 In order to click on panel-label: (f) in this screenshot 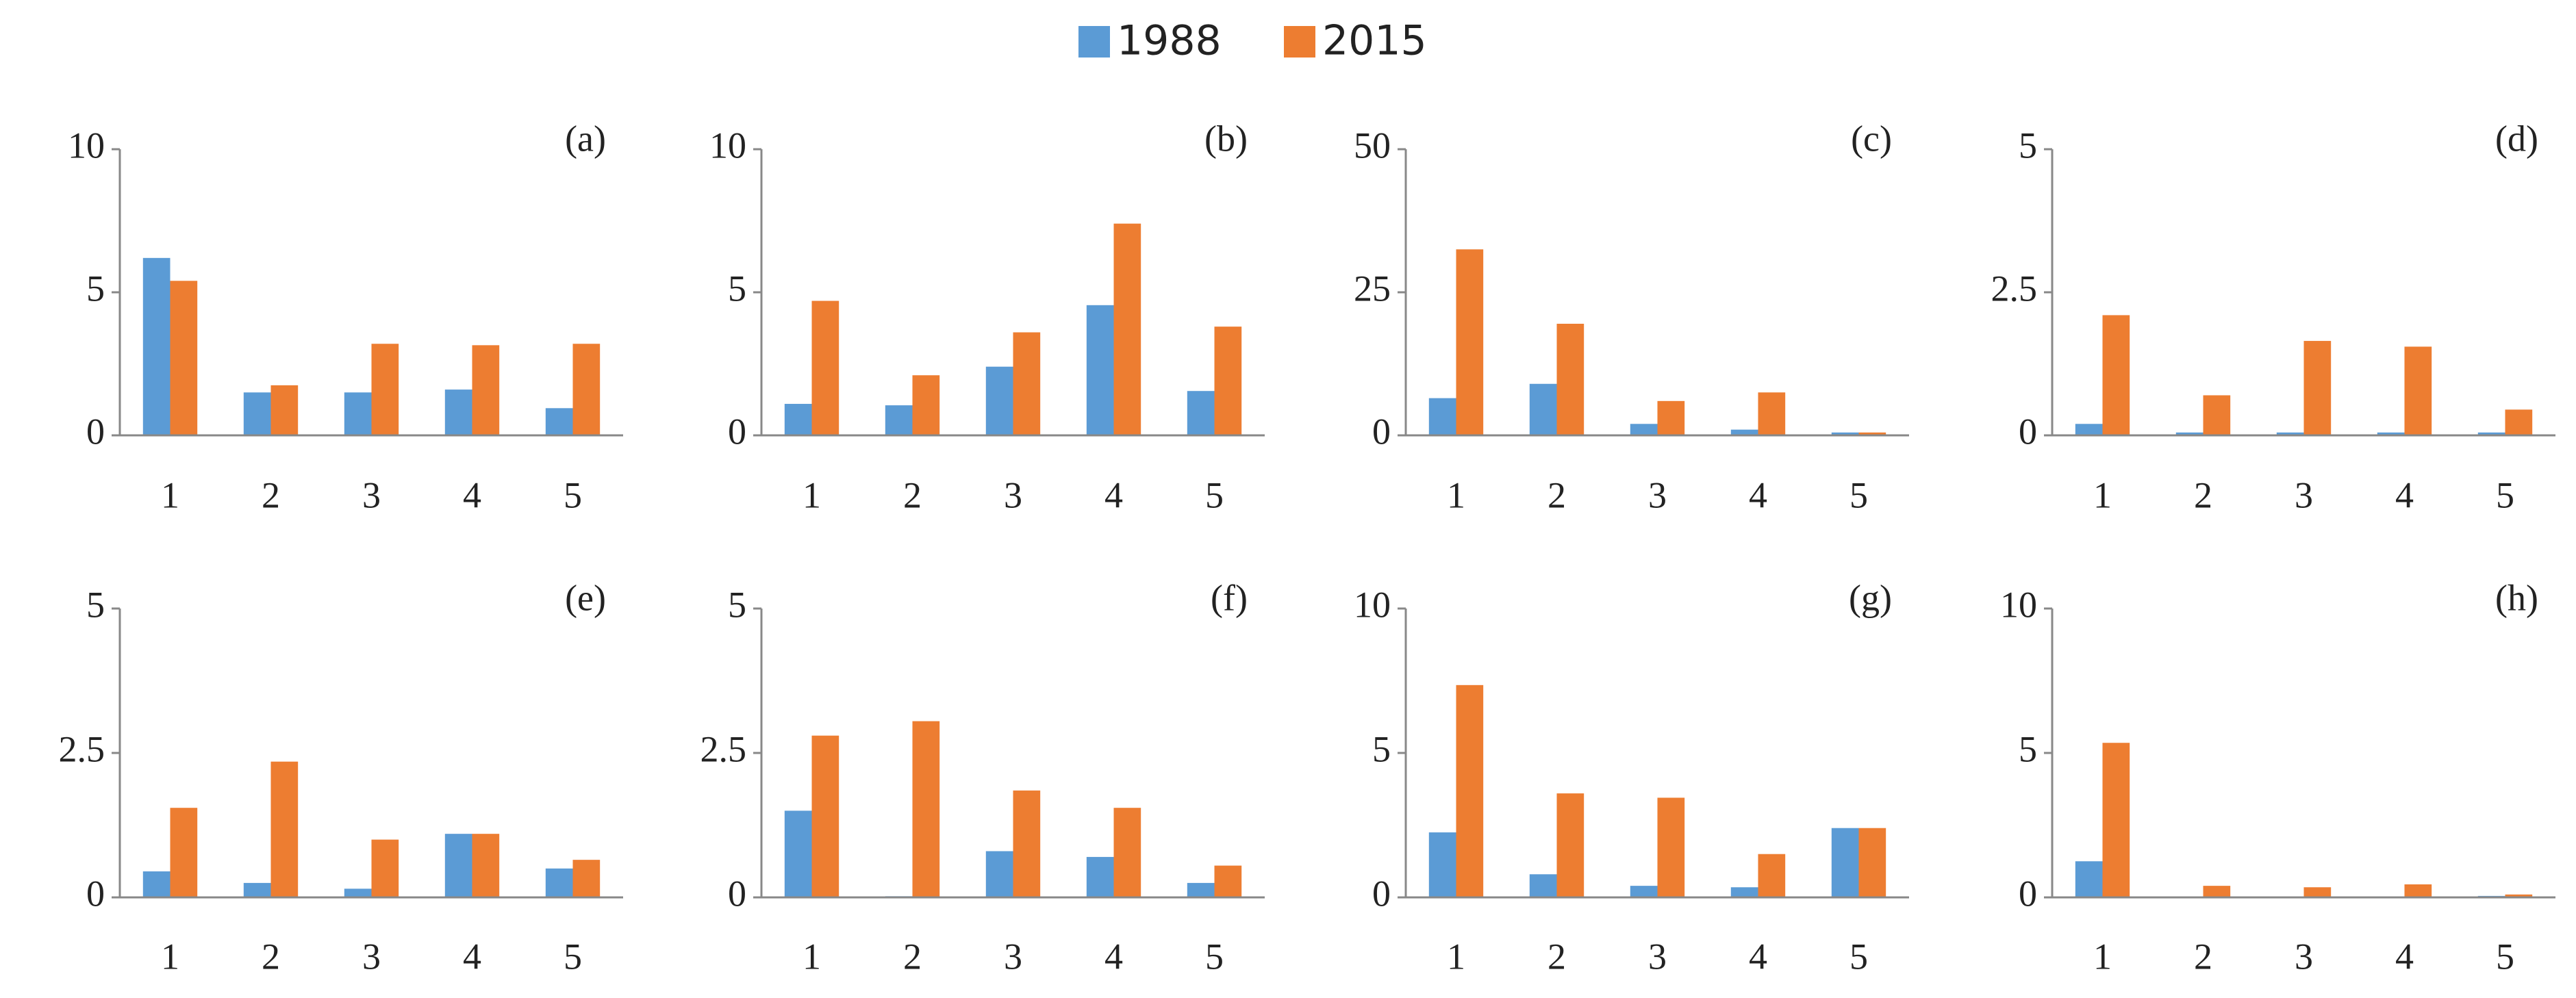, I will do `click(1229, 597)`.